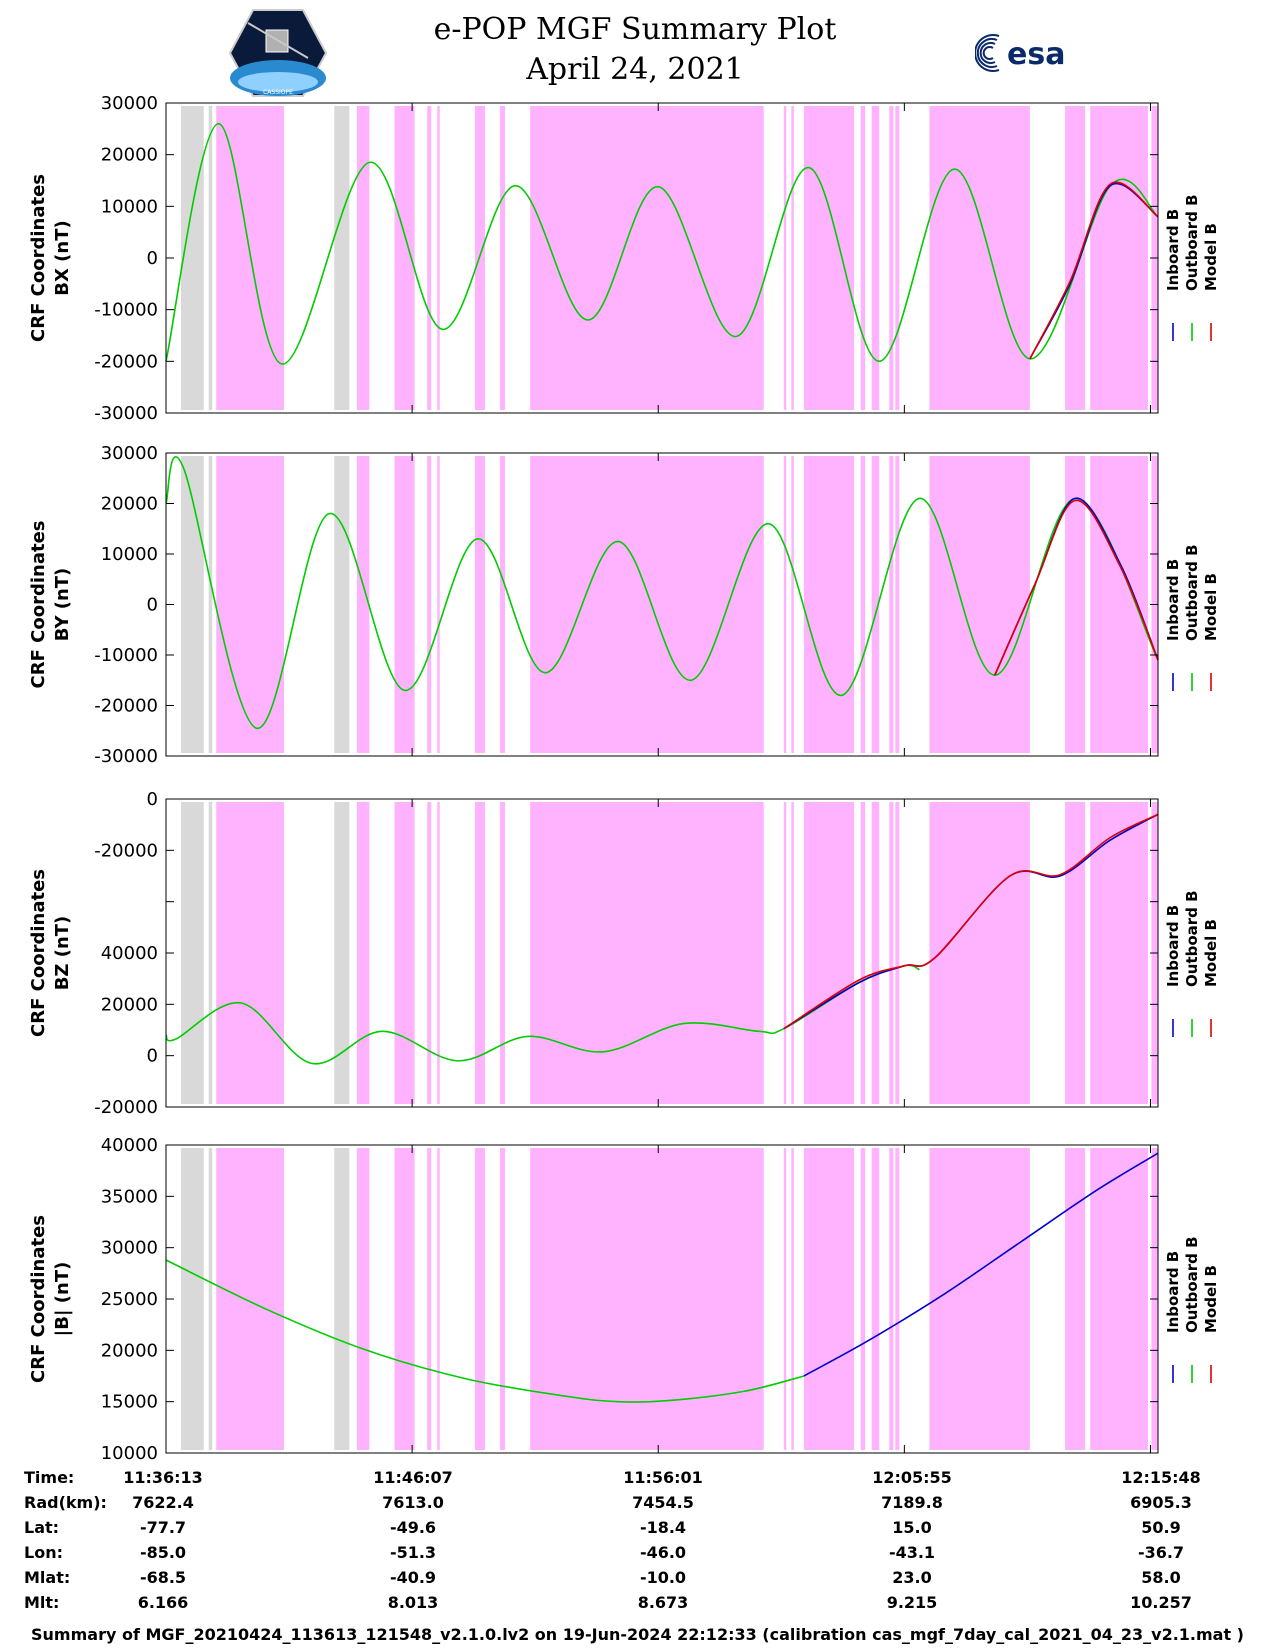 Image resolution: width=1275 pixels, height=1650 pixels. I want to click on y-tick-label: 10000, so click(129, 206).